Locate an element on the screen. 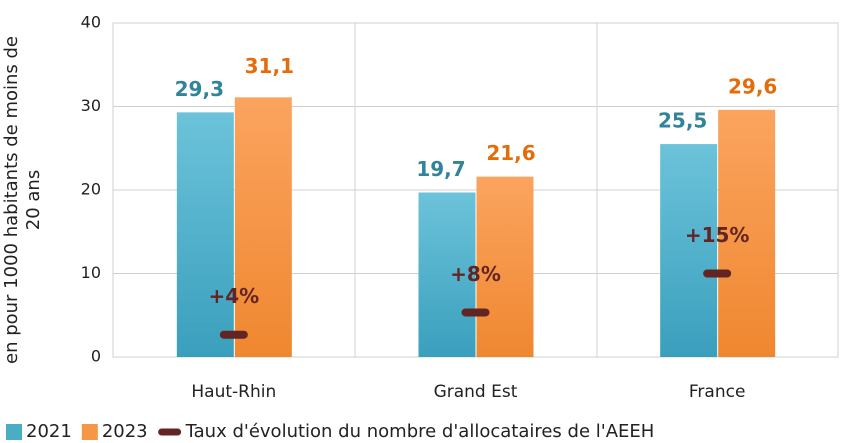  x-tick-label: Haut-Rhin is located at coordinates (233, 392).